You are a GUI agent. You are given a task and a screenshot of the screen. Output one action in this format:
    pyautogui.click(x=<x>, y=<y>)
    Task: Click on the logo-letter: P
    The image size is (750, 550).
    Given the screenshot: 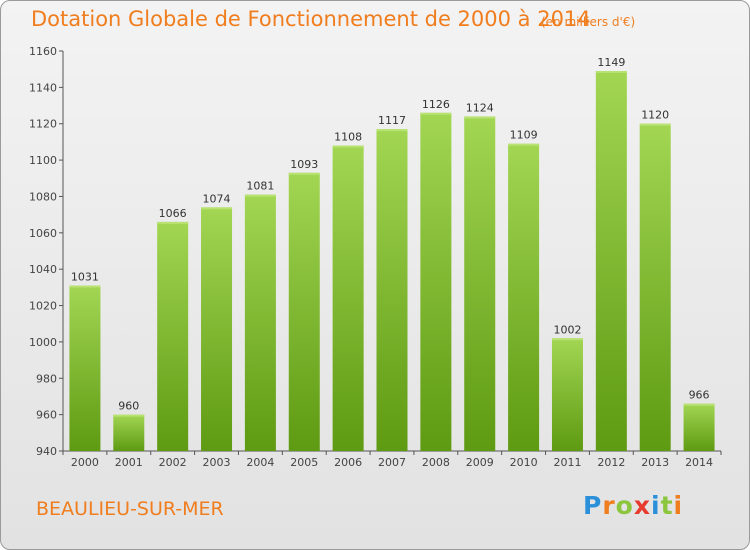 What is the action you would take?
    pyautogui.click(x=593, y=505)
    